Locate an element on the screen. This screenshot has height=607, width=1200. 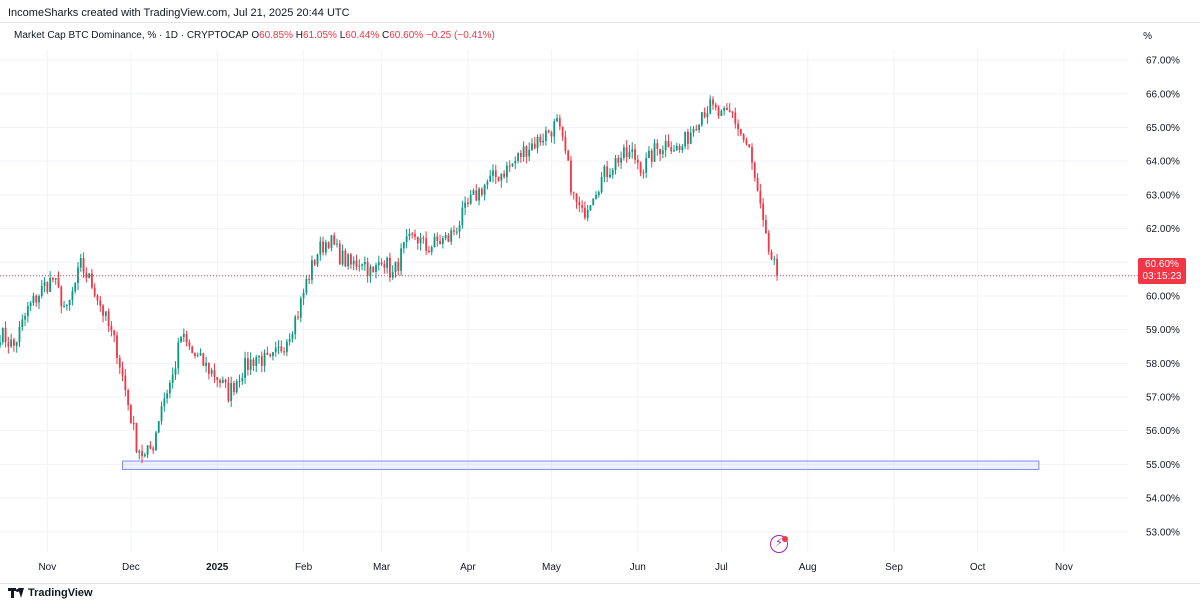
last-price-tag: 60.60% 03:15:23 is located at coordinates (1162, 271).